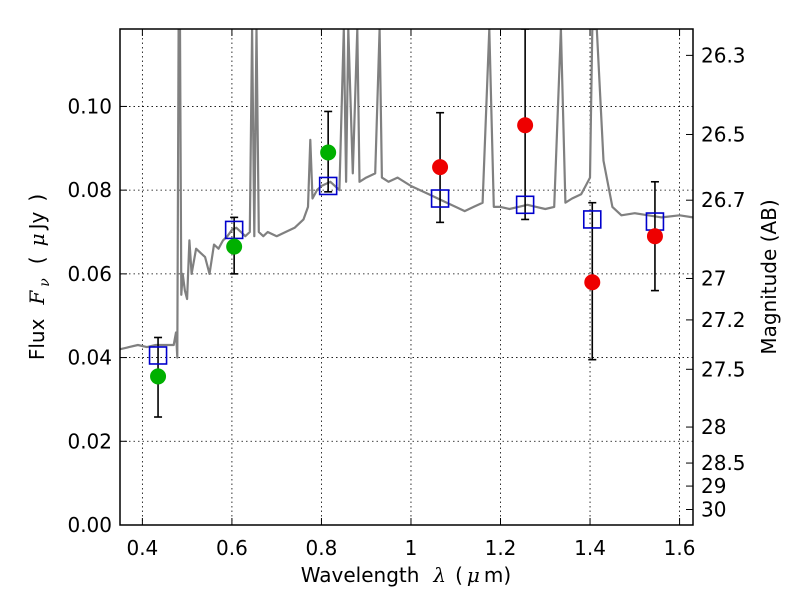 Image resolution: width=800 pixels, height=600 pixels. Describe the element at coordinates (723, 320) in the screenshot. I see `y2-tick-label: 27.2` at that location.